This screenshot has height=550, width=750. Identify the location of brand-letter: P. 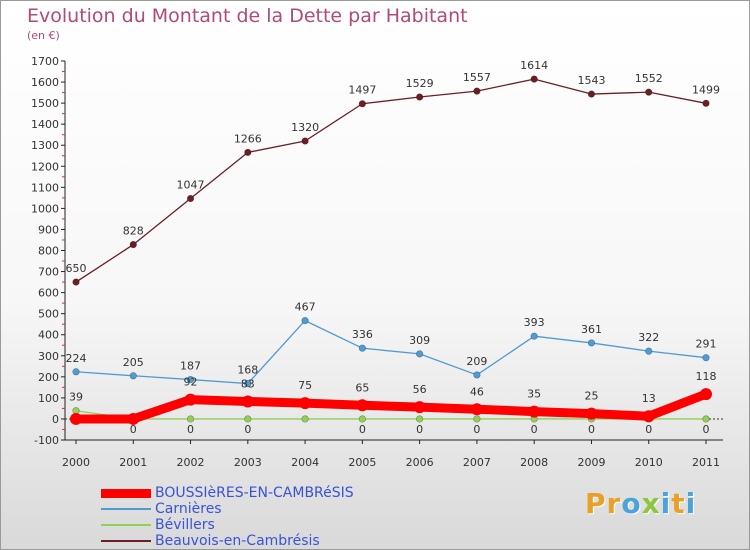
(596, 503).